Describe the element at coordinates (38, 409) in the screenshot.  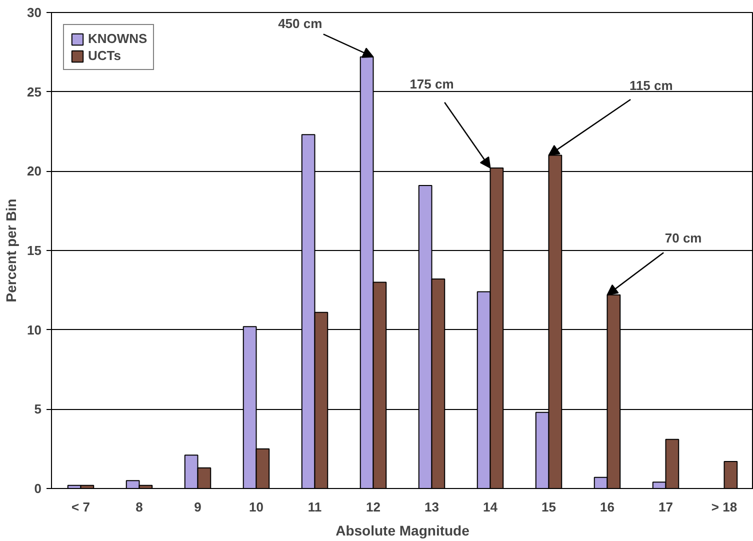
I see `y-tick-label: 5` at that location.